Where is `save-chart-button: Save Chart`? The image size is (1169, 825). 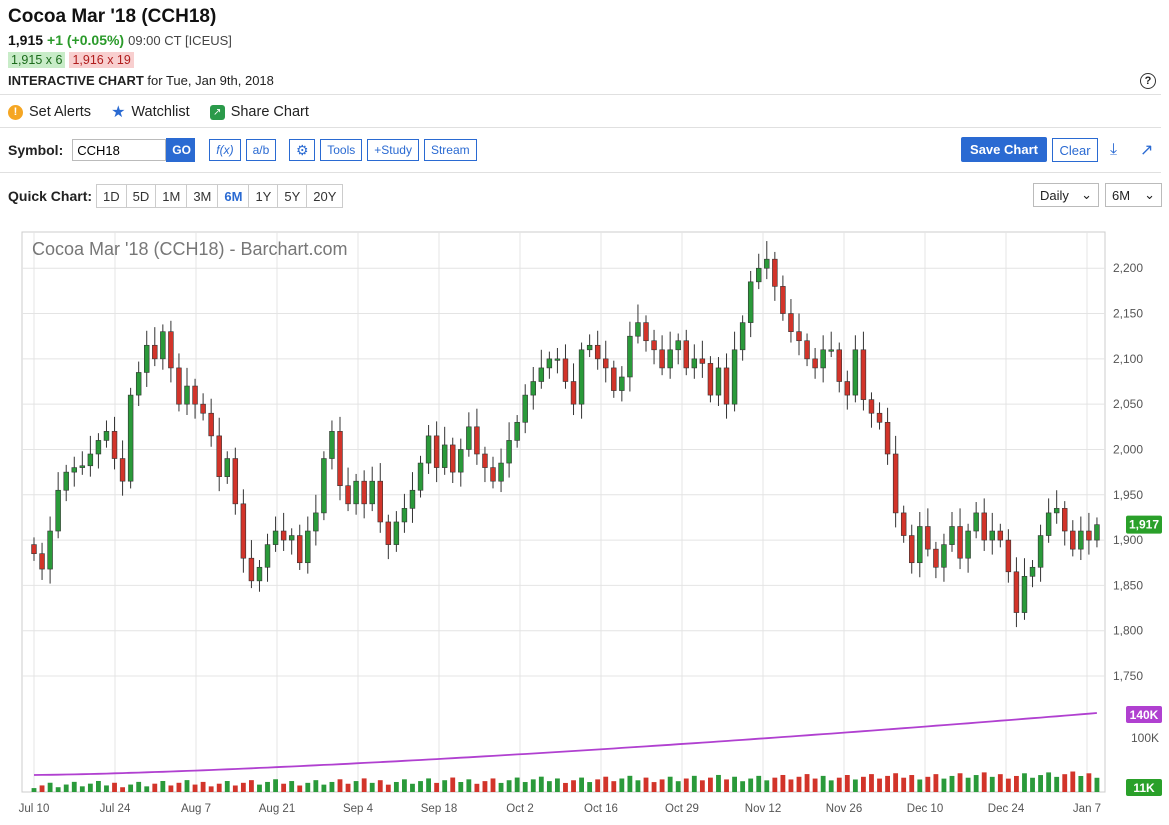
save-chart-button: Save Chart is located at coordinates (1004, 149).